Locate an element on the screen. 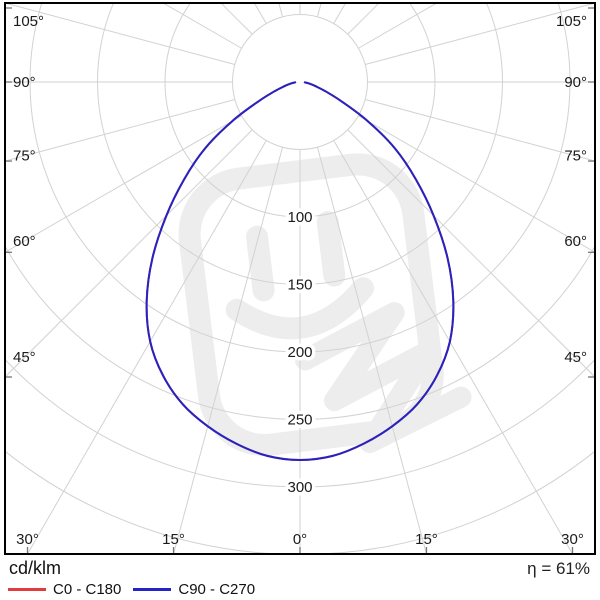  legend-line-c0-icon is located at coordinates (27, 589).